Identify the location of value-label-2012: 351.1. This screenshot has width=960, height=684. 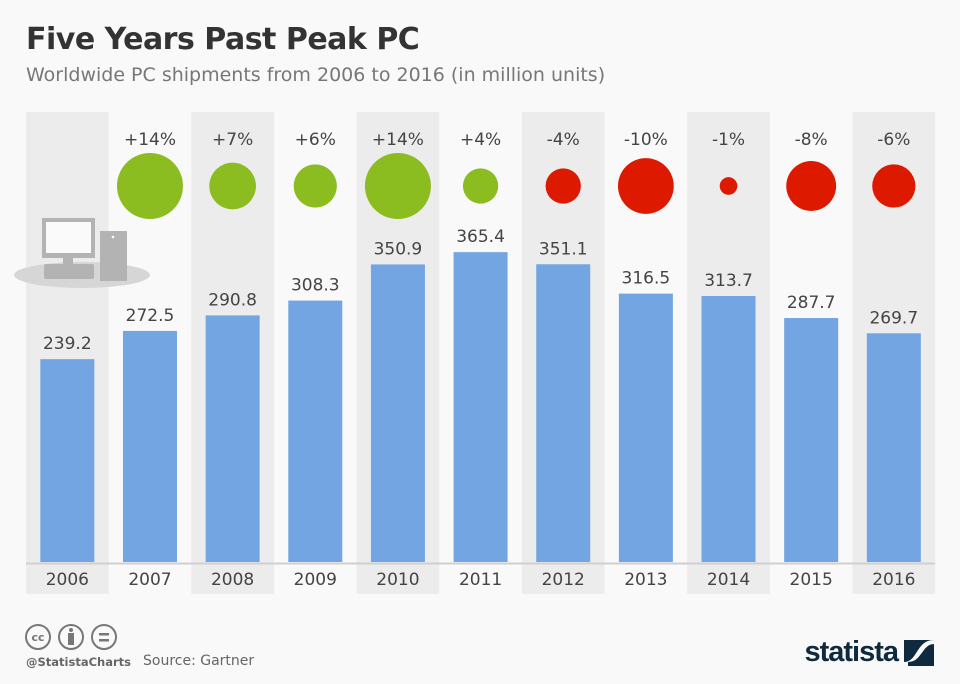
(563, 249).